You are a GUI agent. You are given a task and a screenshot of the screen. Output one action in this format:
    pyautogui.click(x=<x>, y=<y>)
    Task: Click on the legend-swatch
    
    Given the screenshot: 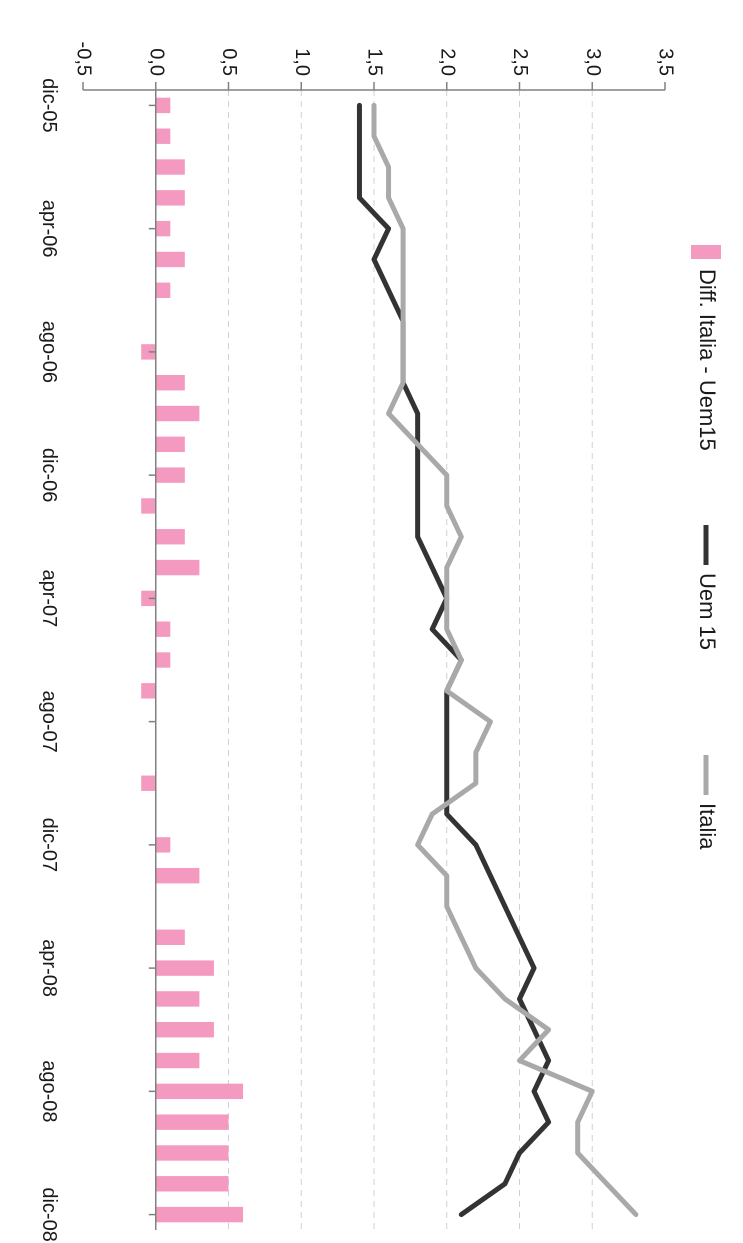 What is the action you would take?
    pyautogui.click(x=706, y=252)
    